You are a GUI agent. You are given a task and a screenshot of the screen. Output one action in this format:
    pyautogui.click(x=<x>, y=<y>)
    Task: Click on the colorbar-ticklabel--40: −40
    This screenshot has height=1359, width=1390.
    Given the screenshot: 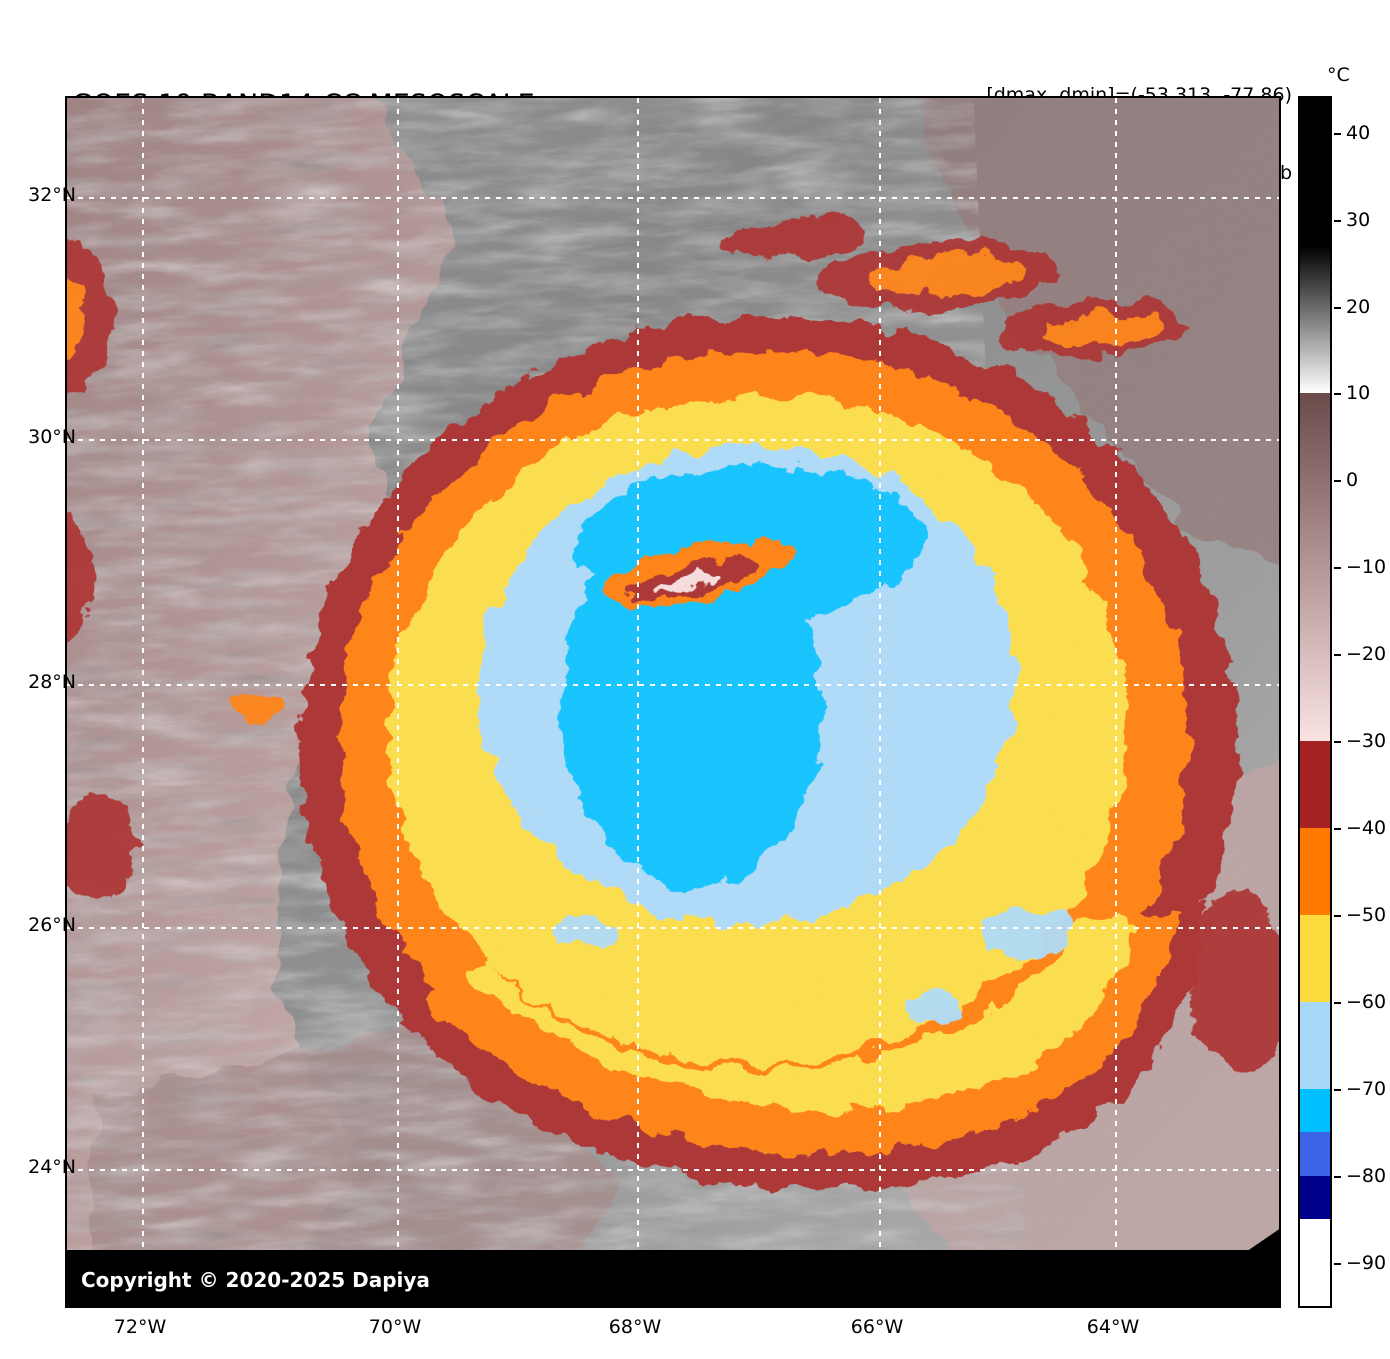 What is the action you would take?
    pyautogui.click(x=1366, y=828)
    